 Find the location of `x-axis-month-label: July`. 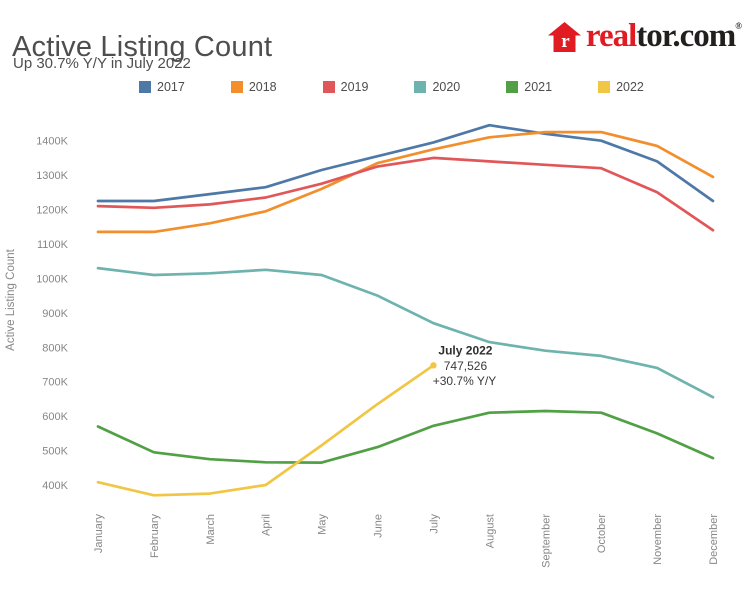

x-axis-month-label: July is located at coordinates (434, 524).